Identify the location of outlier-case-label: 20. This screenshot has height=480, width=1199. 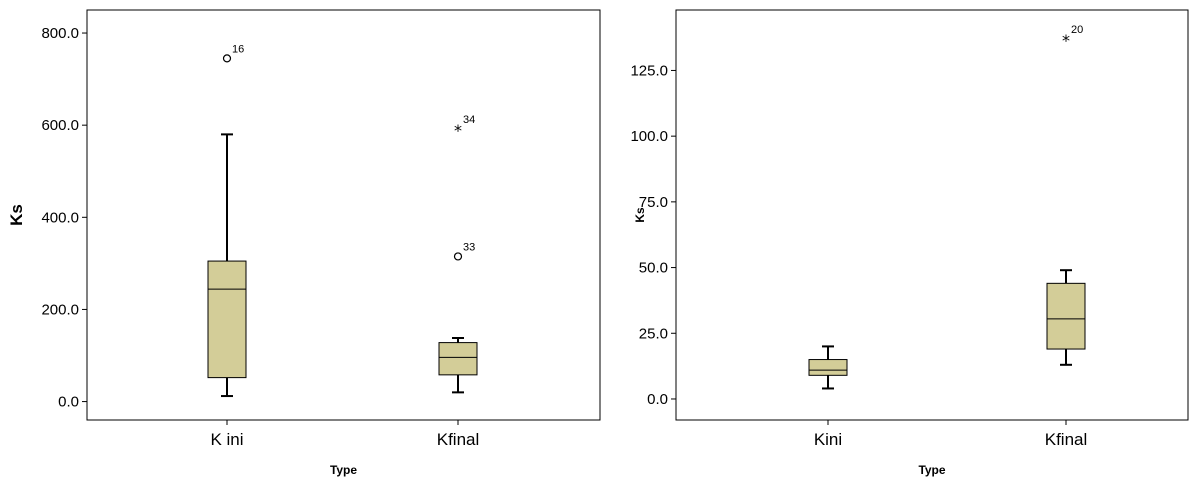
(1077, 30).